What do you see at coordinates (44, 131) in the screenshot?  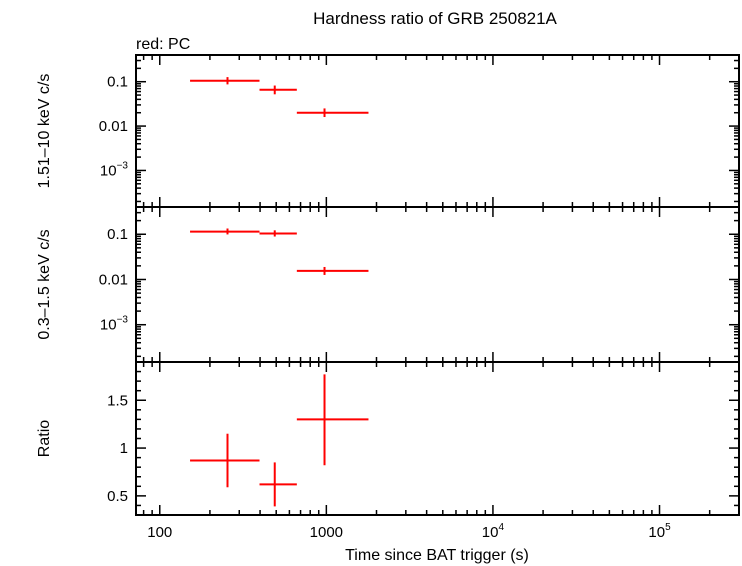 I see `y-axis-label-hard-band: 1.51–10 keV c/s` at bounding box center [44, 131].